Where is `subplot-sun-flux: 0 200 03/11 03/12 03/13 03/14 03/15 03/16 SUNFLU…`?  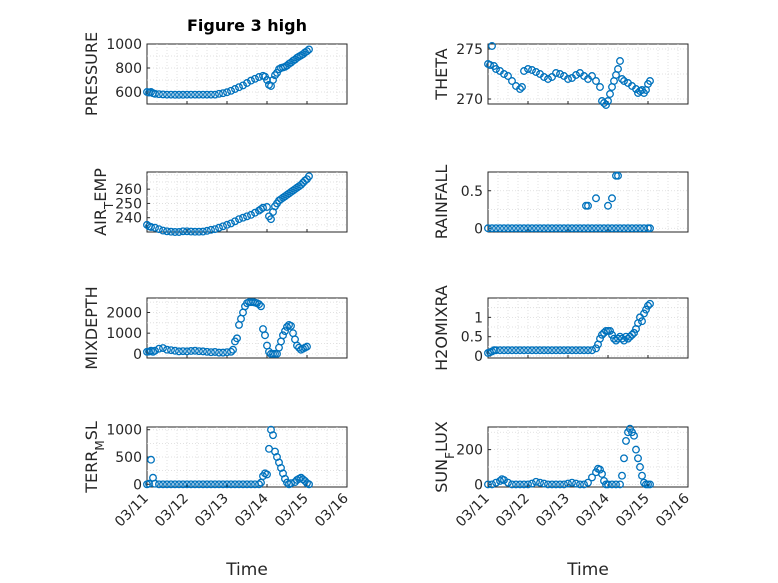
subplot-sun-flux: 0 200 03/11 03/12 03/13 03/14 03/15 03/16 SUNFLU… is located at coordinates (562, 500).